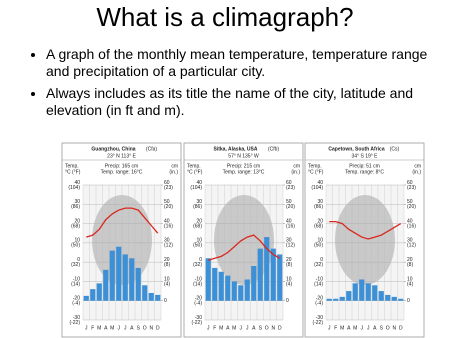 This screenshot has width=450, height=338. Describe the element at coordinates (321, 260) in the screenshot. I see `temp-tick-label: 0` at that location.